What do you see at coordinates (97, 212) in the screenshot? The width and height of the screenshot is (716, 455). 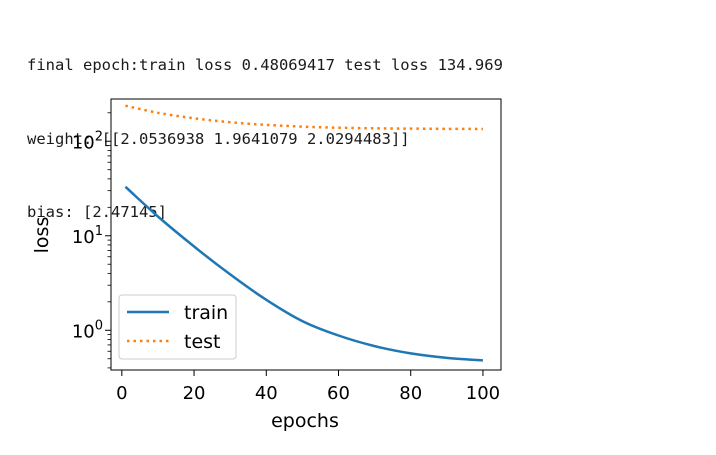 I see `console-line-bias: bias: [2.47145]` at bounding box center [97, 212].